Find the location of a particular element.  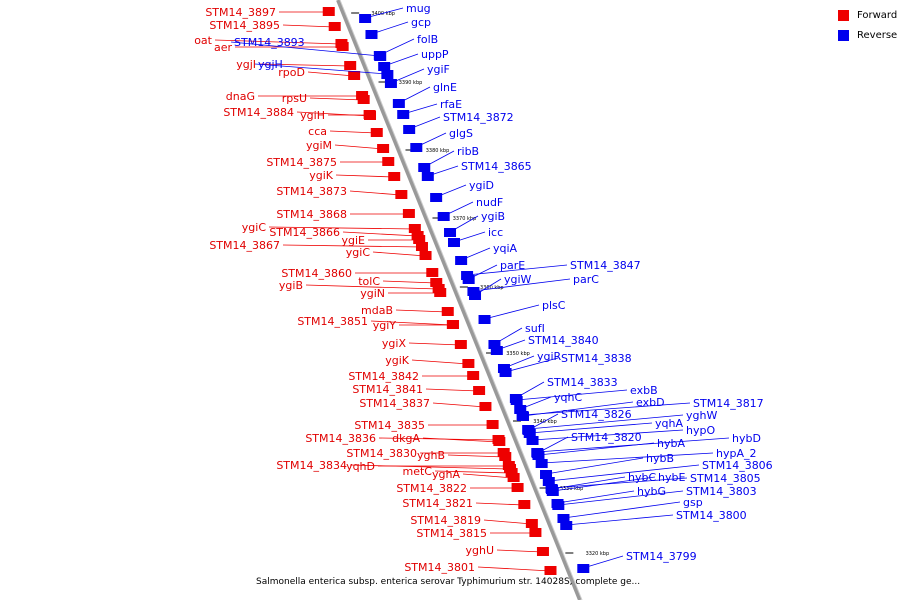

reverse-gene-label: yqiA is located at coordinates (505, 248).